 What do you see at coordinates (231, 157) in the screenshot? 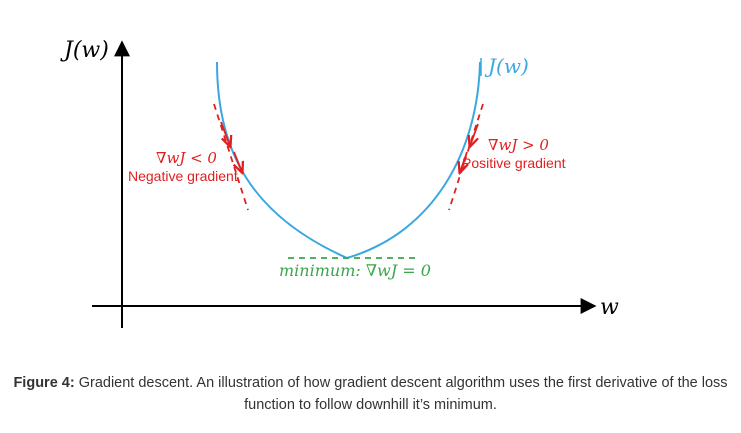
I see `negative-gradient-tangent` at bounding box center [231, 157].